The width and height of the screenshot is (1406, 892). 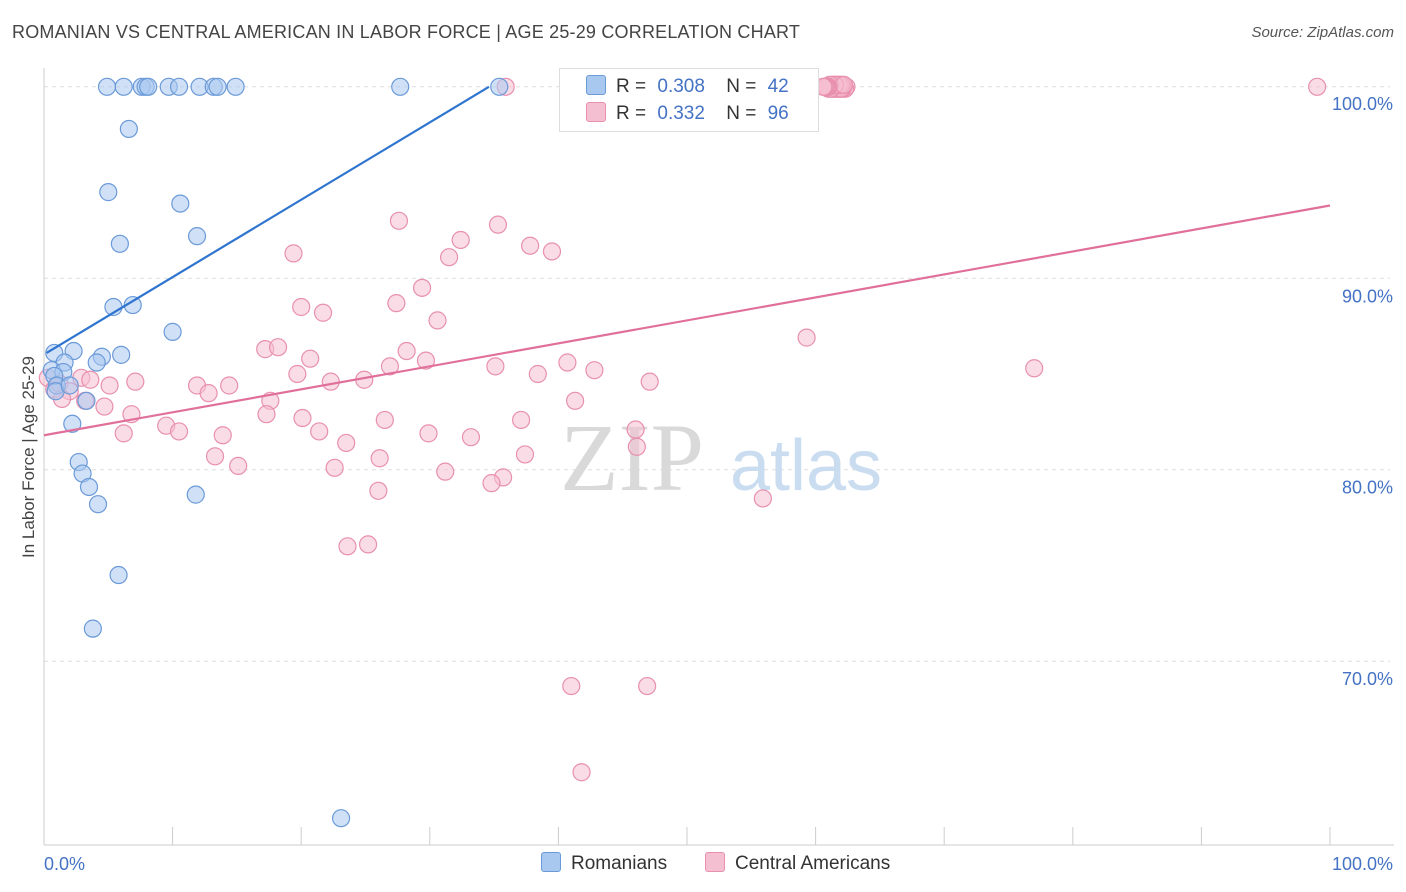 What do you see at coordinates (721, 457) in the screenshot?
I see `watermark: ZIP atlas` at bounding box center [721, 457].